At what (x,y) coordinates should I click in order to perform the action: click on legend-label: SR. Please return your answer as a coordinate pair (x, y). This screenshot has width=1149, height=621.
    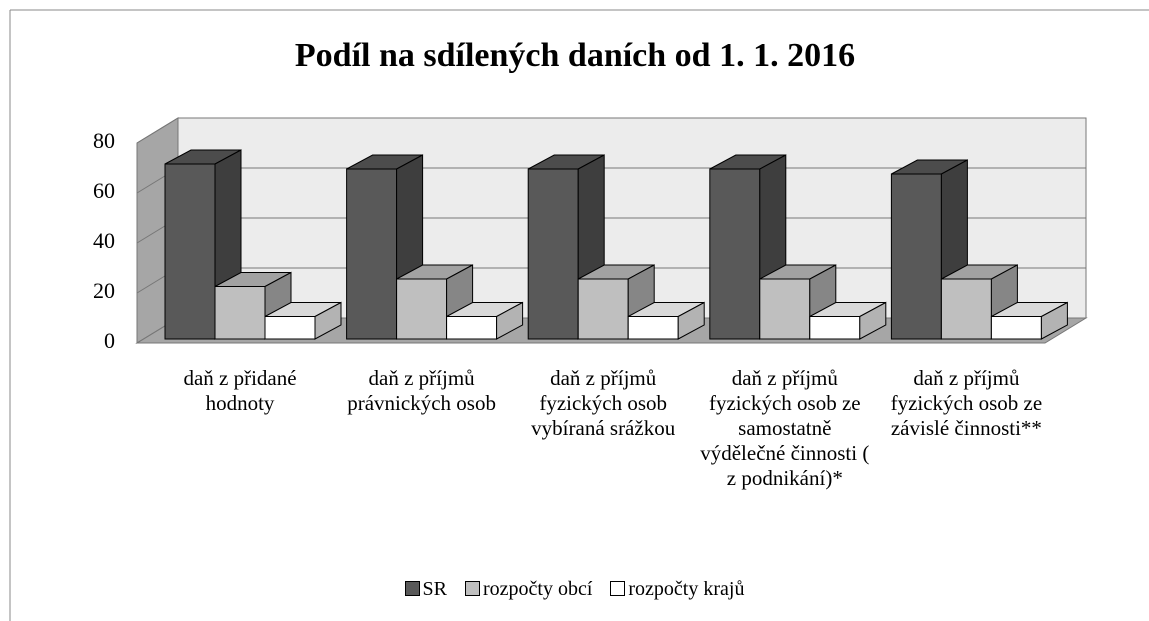
    Looking at the image, I should click on (434, 589).